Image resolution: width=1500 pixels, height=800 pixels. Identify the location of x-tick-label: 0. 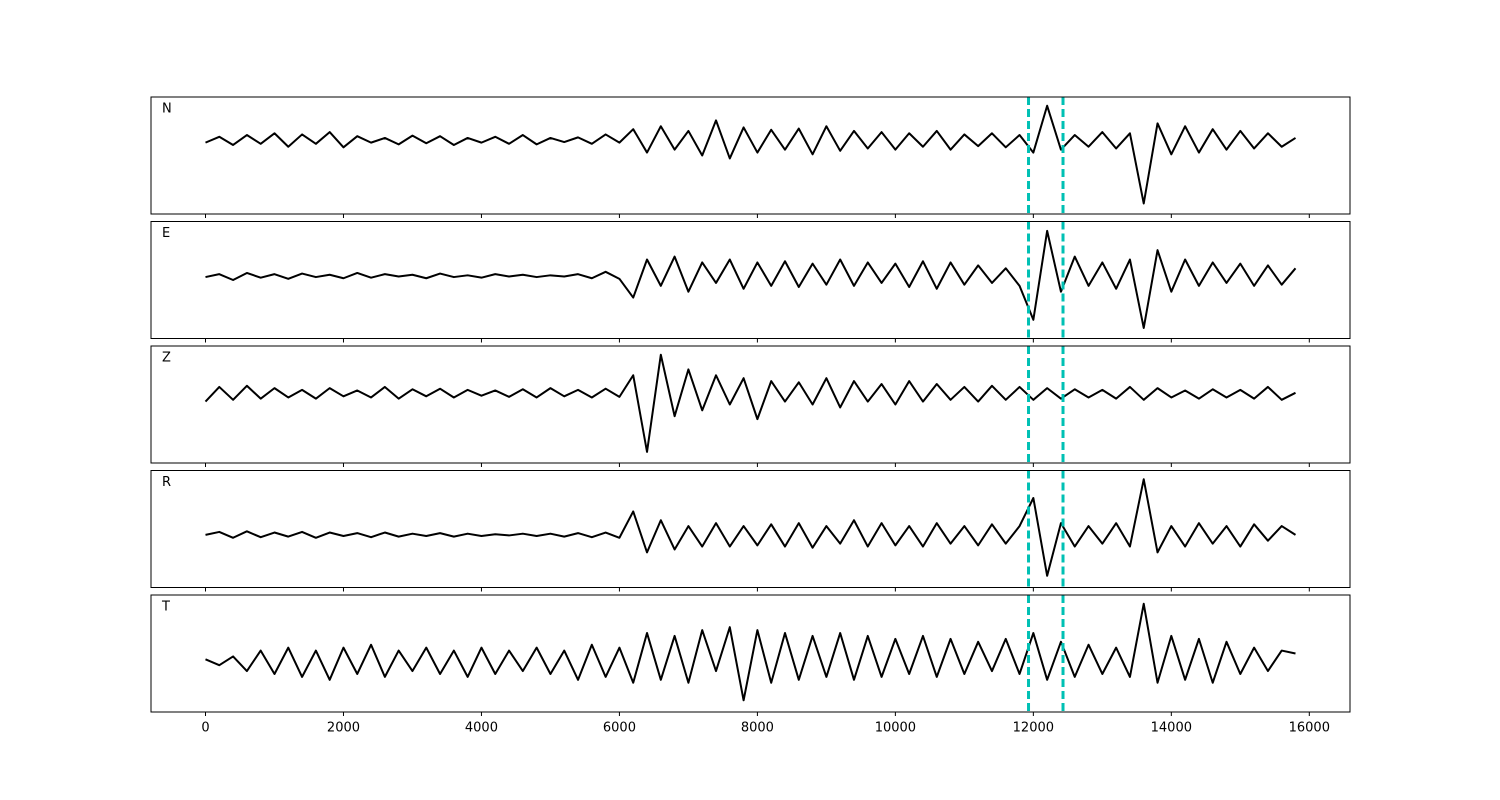
(205, 728).